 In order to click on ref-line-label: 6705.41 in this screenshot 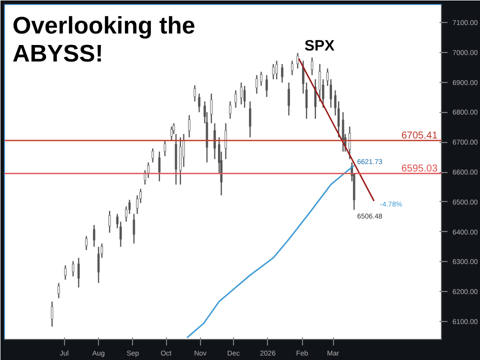, I will do `click(419, 136)`.